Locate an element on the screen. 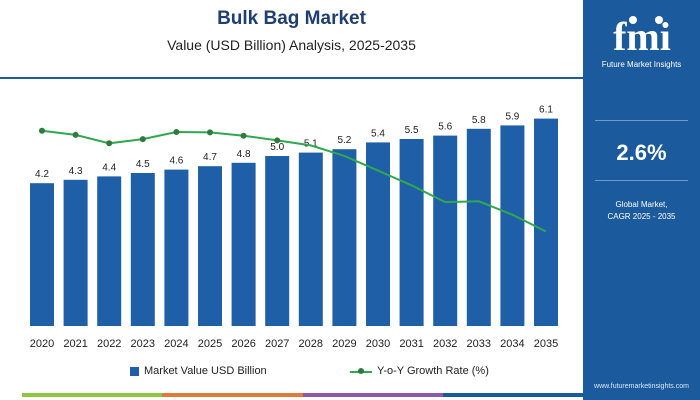 This screenshot has height=400, width=700. x-tick-label: 2030 is located at coordinates (378, 344).